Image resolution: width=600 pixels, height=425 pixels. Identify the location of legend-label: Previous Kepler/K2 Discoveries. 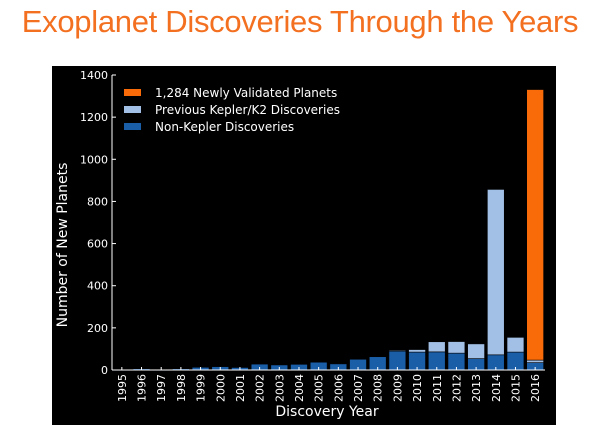
(247, 110).